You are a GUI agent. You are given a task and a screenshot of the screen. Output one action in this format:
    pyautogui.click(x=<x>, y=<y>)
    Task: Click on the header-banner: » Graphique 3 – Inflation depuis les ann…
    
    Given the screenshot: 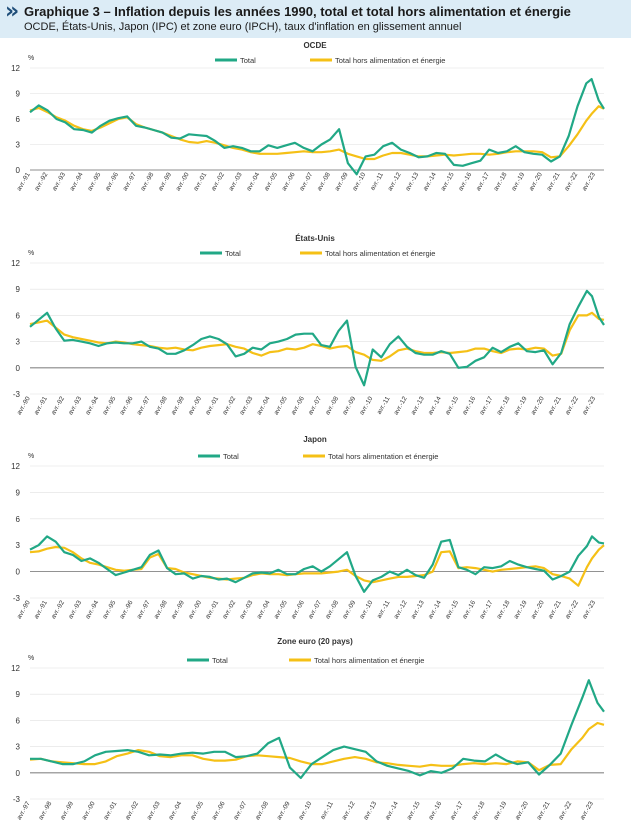 What is the action you would take?
    pyautogui.click(x=315, y=19)
    